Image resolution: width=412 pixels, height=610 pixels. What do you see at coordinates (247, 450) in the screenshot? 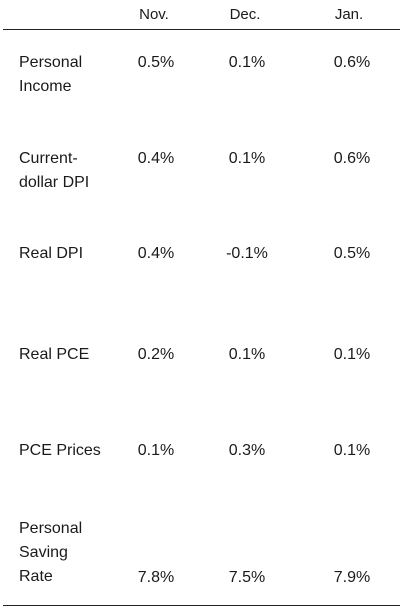
I see `cell-pce-prices-dec: 0.3%` at bounding box center [247, 450].